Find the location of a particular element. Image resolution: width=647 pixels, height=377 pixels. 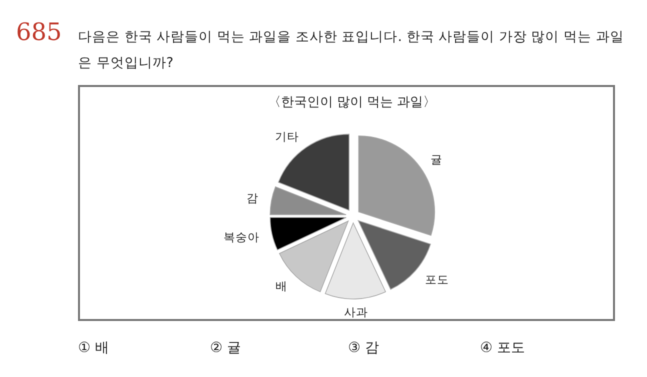

slice-label: 감 is located at coordinates (252, 198).